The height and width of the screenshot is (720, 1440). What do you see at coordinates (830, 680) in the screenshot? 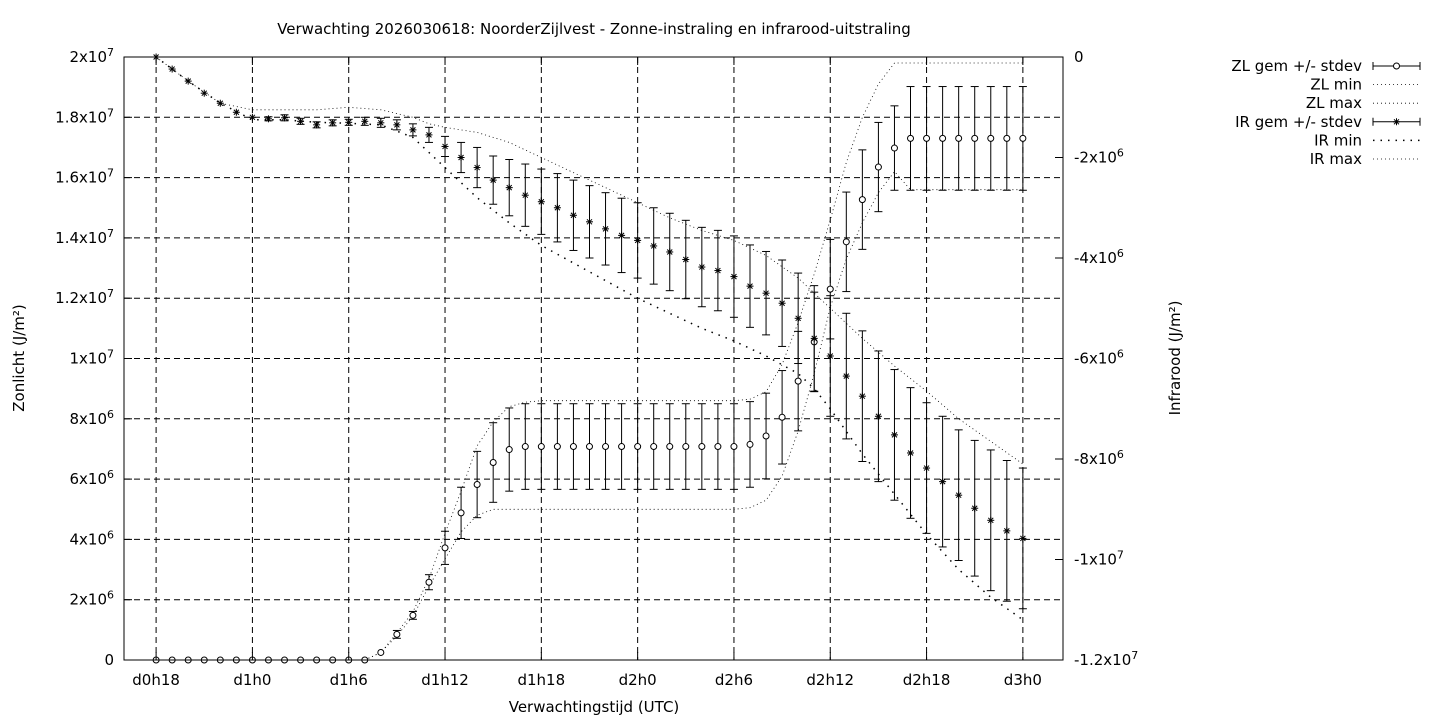
I see `x-tick-label: d2h12` at bounding box center [830, 680].